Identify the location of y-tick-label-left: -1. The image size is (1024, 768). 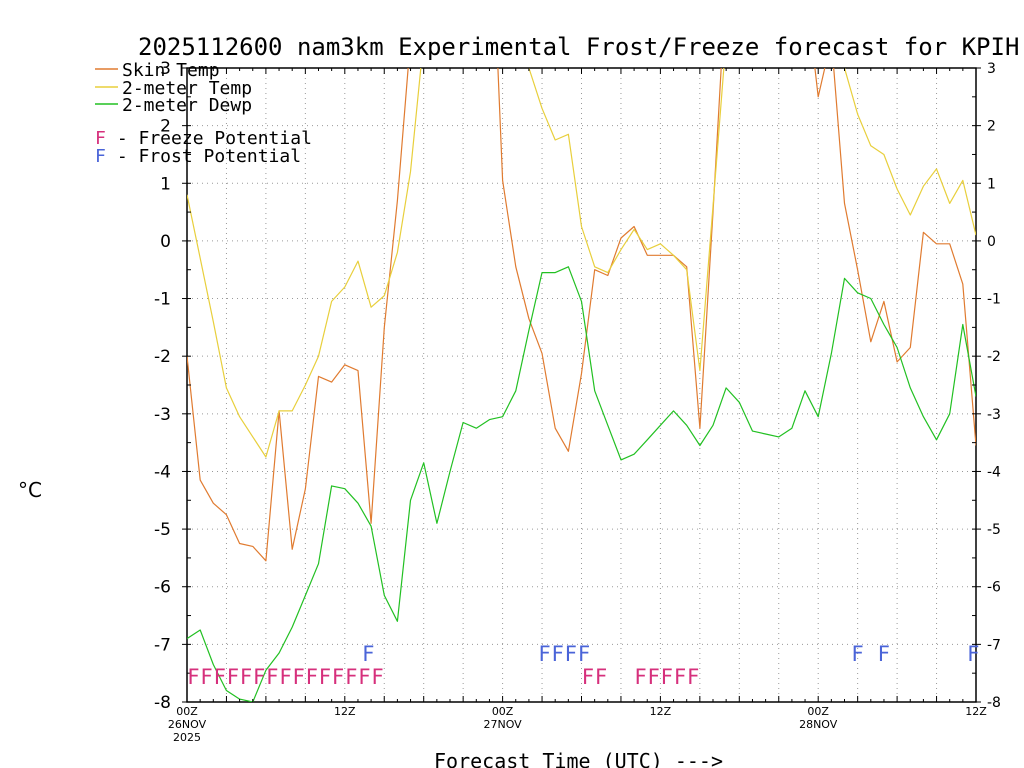
(162, 300).